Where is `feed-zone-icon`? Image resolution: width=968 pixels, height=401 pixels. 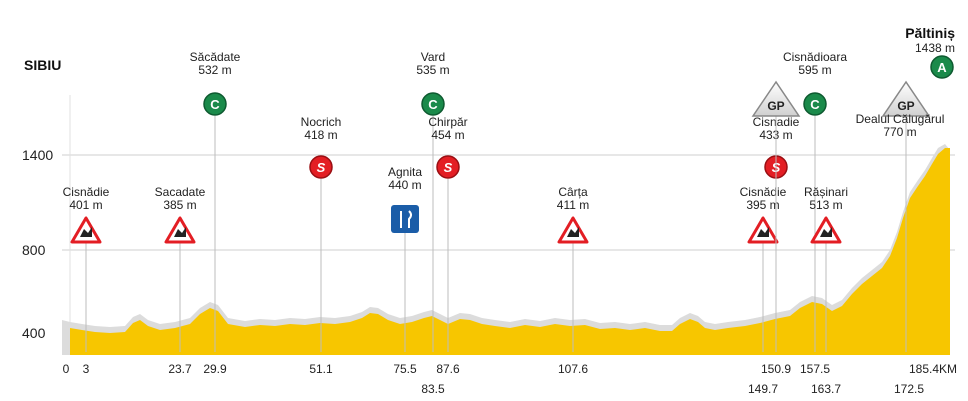
feed-zone-icon is located at coordinates (405, 219).